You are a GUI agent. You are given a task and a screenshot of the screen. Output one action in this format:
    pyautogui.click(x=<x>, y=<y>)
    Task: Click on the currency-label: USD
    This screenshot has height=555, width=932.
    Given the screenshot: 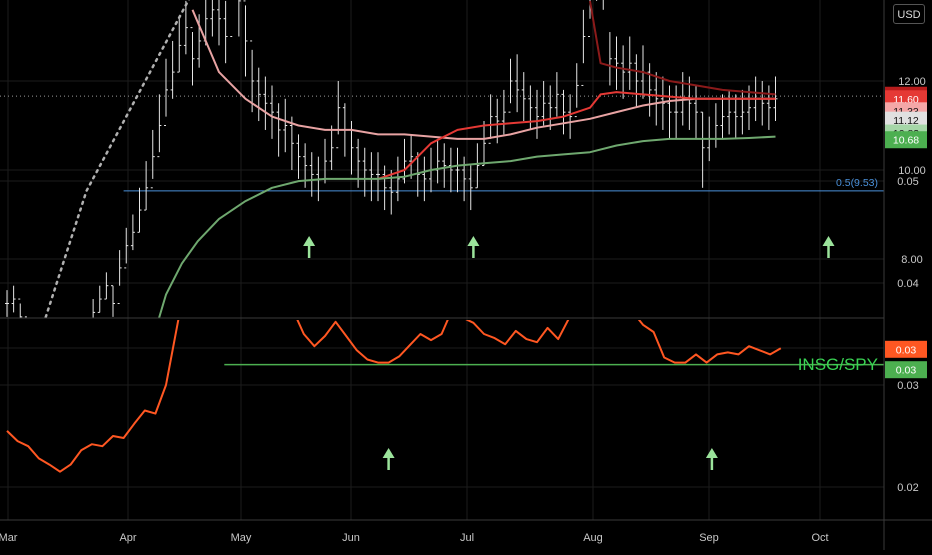 What is the action you would take?
    pyautogui.click(x=909, y=14)
    